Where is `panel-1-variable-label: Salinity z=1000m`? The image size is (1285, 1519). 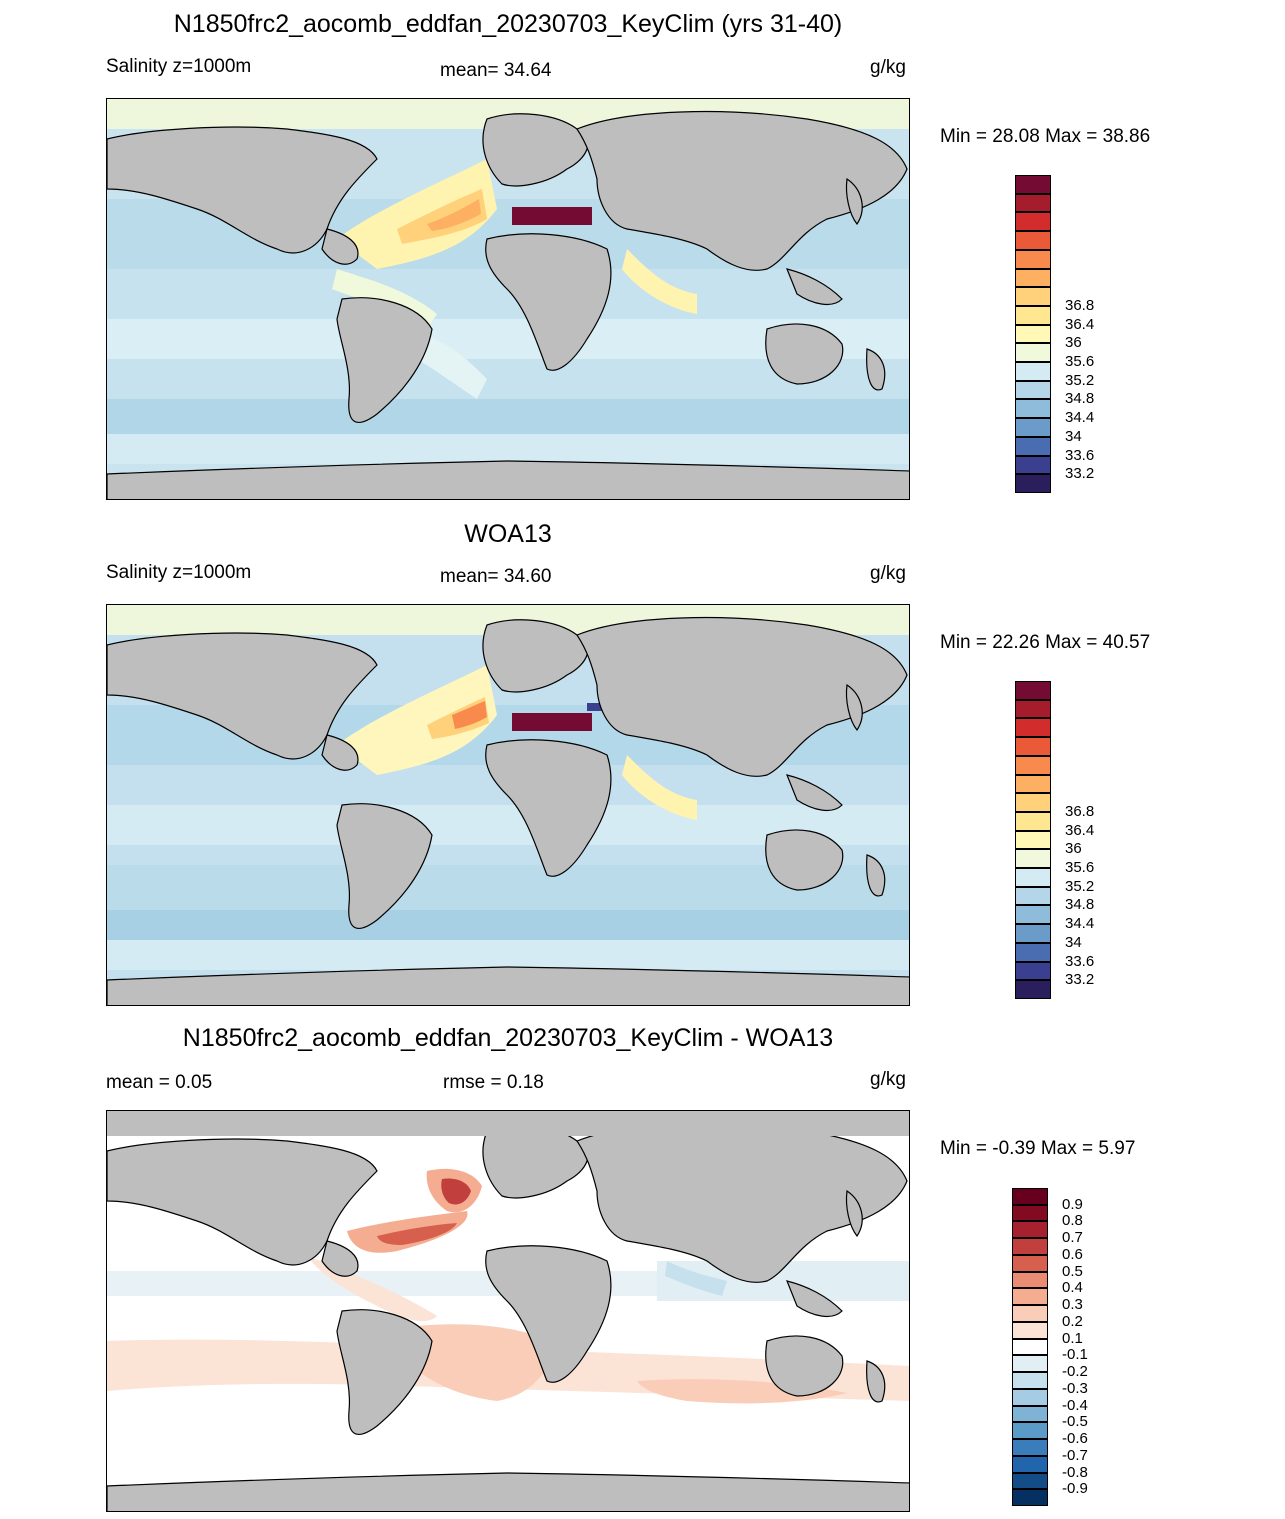 panel-1-variable-label: Salinity z=1000m is located at coordinates (179, 66).